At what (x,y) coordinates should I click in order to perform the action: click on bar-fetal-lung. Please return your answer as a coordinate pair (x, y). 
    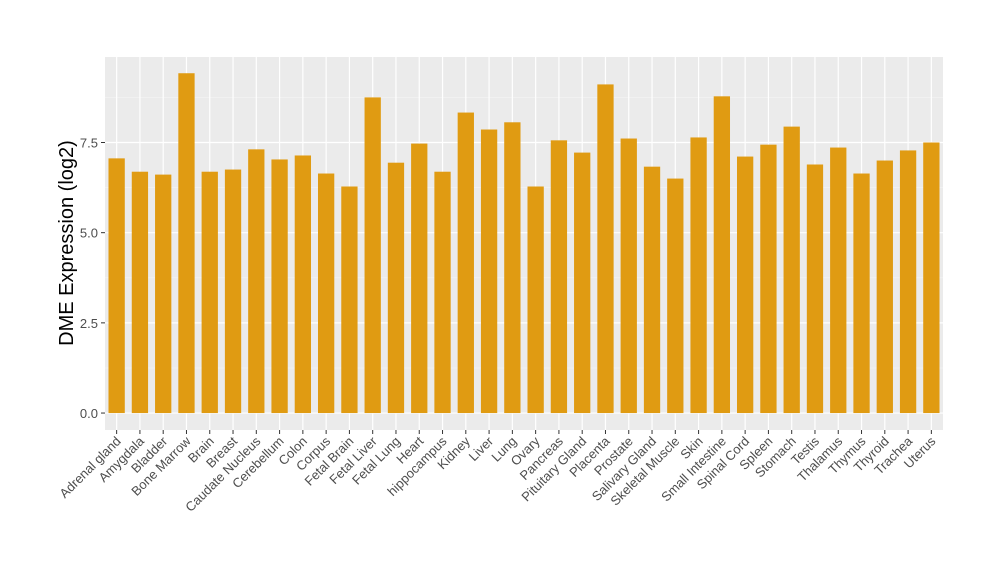
    Looking at the image, I should click on (396, 288).